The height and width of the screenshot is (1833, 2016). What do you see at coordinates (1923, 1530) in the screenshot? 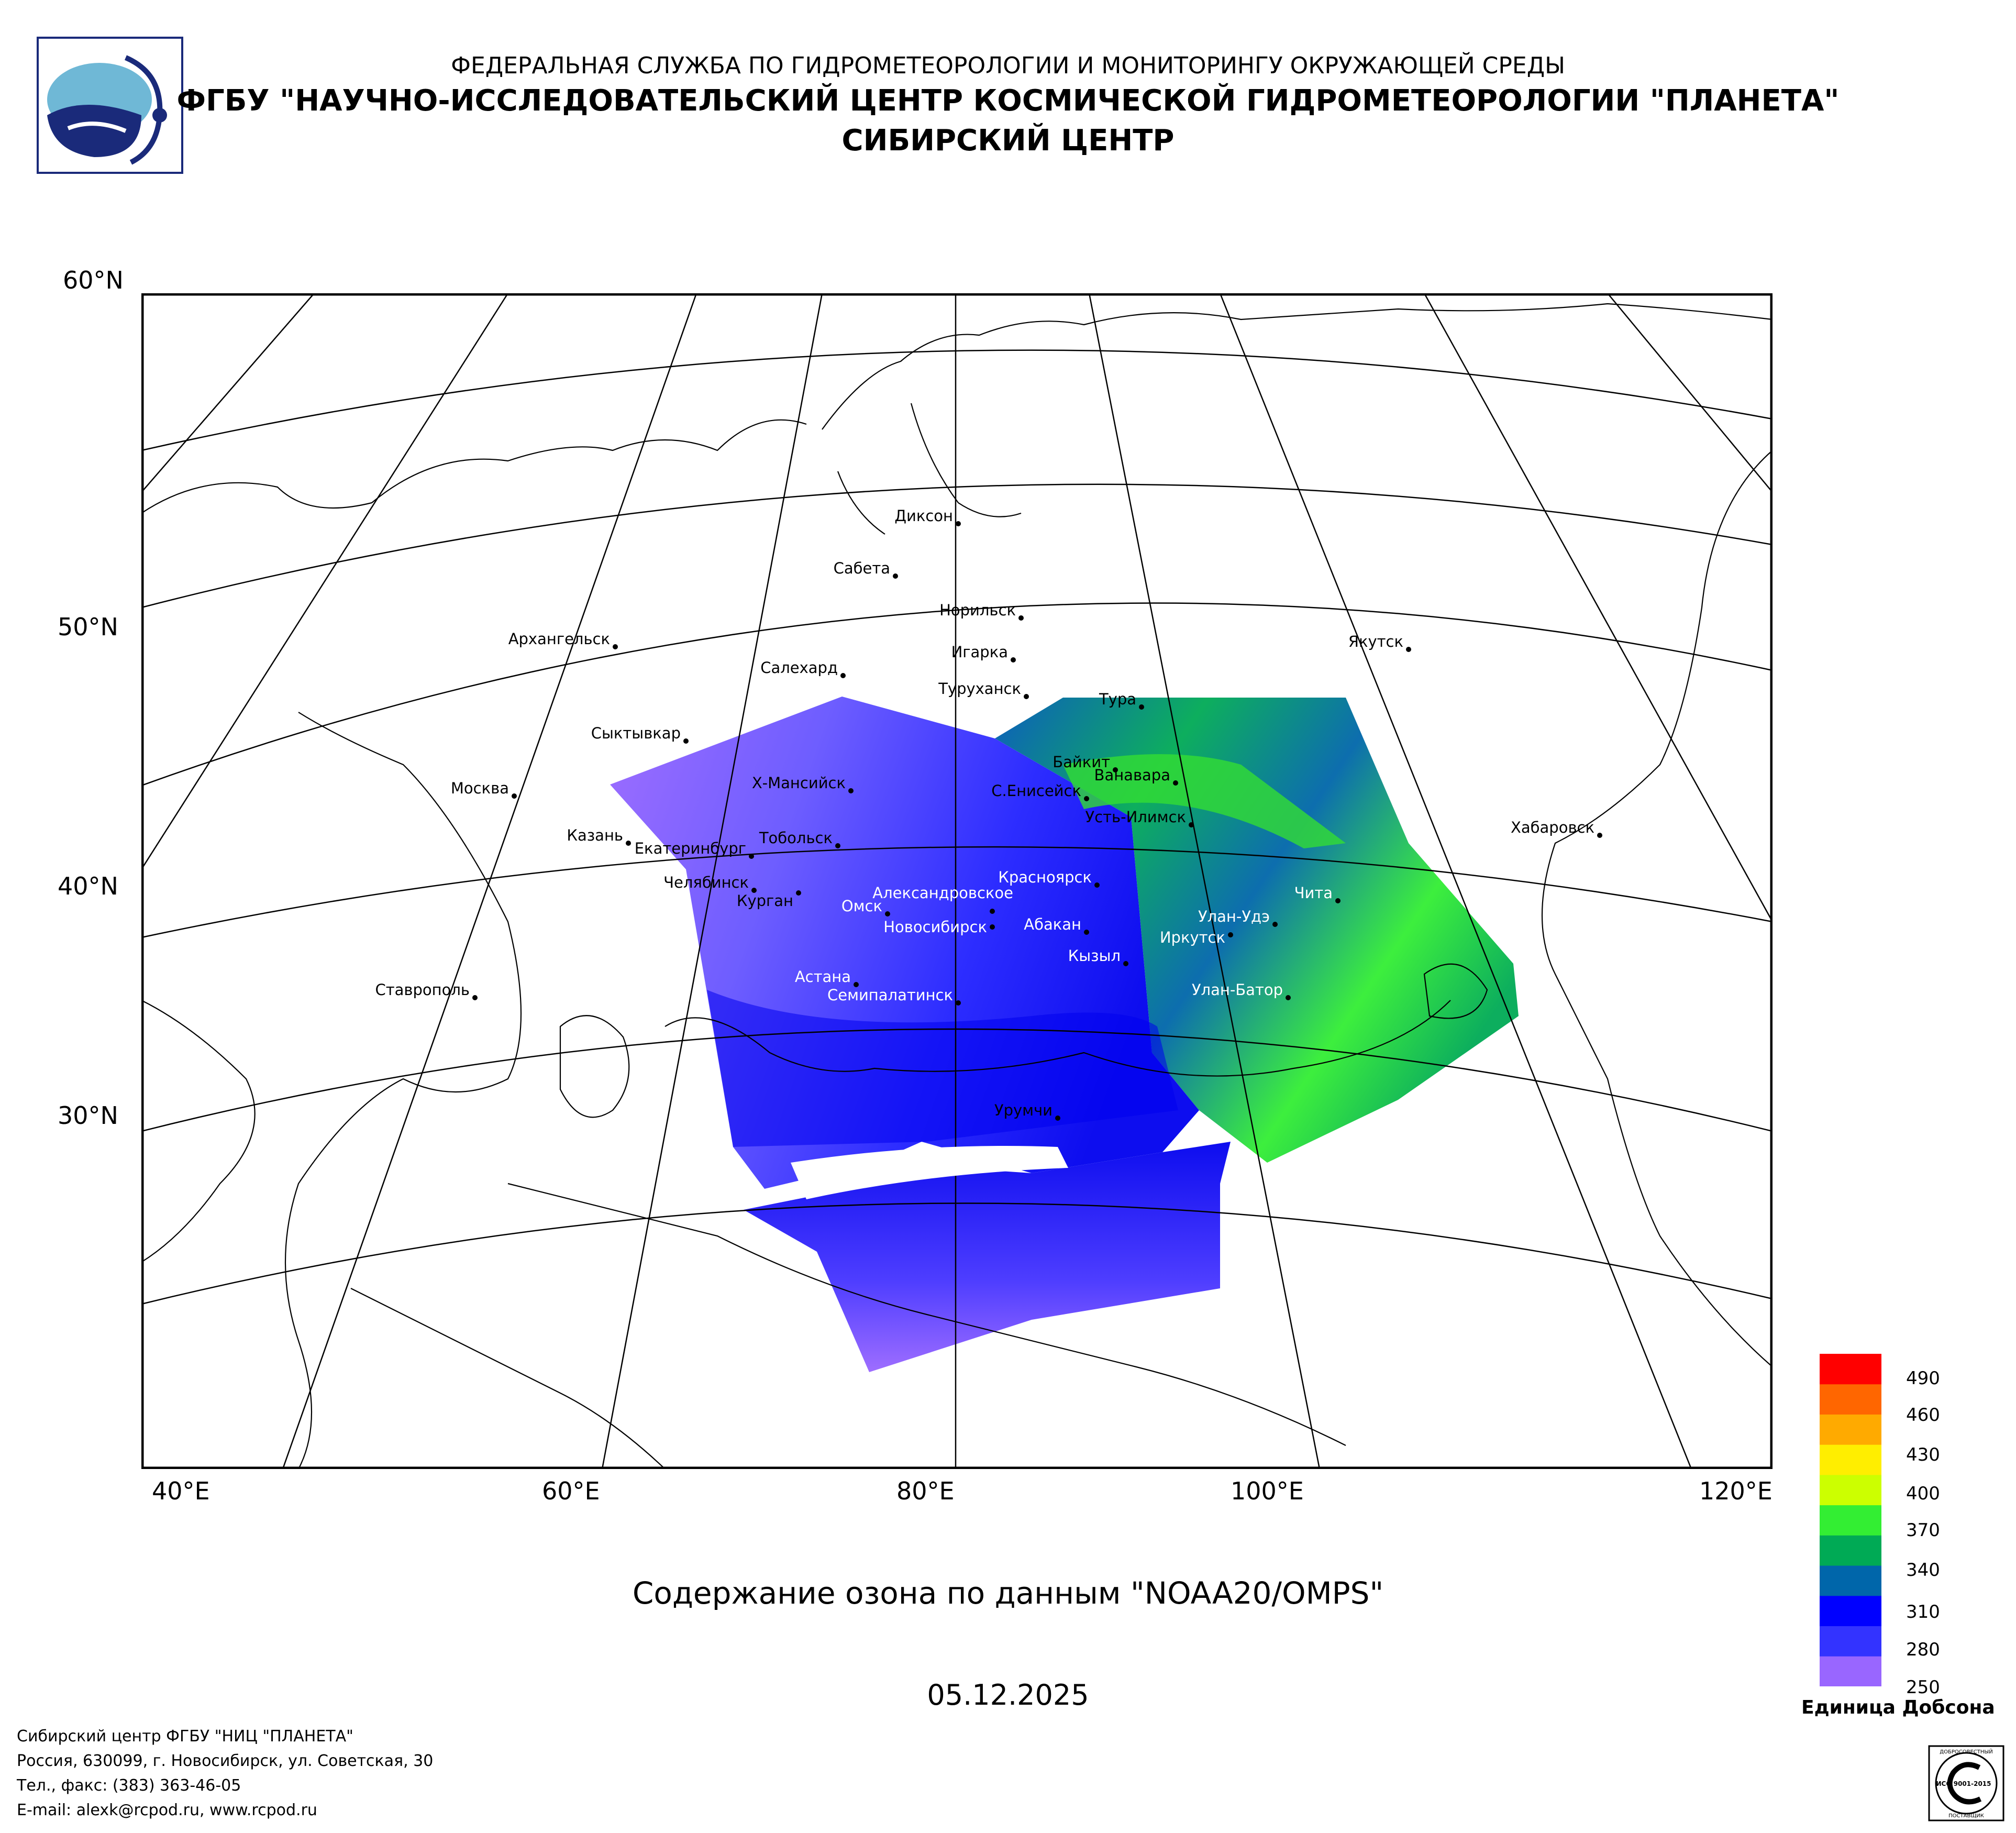
I see `legend-tick-370: 370` at bounding box center [1923, 1530].